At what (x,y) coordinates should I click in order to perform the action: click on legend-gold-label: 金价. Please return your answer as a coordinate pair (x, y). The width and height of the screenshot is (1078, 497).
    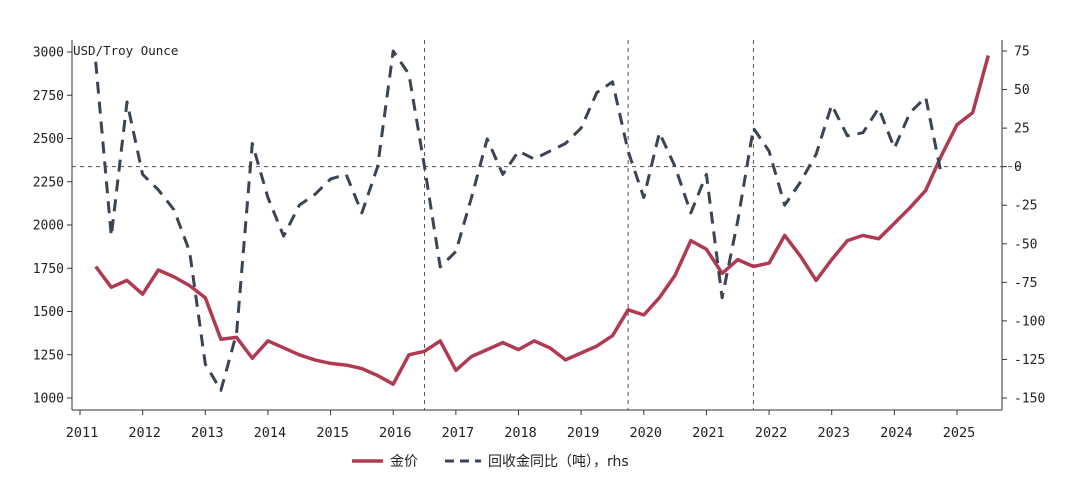
    Looking at the image, I should click on (404, 462).